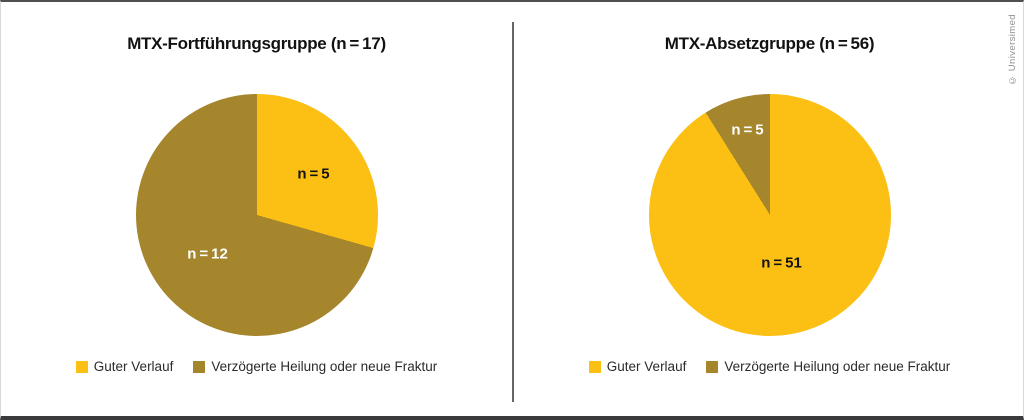 This screenshot has height=420, width=1024. Describe the element at coordinates (256, 43) in the screenshot. I see `chart-title: MTX-Fortführungsgruppe (n = 17)` at that location.